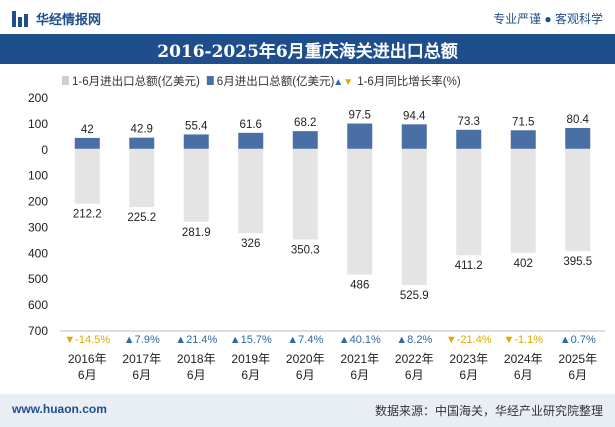 This screenshot has width=615, height=427. I want to click on legend-label: 1-6月同比增长率(%), so click(409, 81).